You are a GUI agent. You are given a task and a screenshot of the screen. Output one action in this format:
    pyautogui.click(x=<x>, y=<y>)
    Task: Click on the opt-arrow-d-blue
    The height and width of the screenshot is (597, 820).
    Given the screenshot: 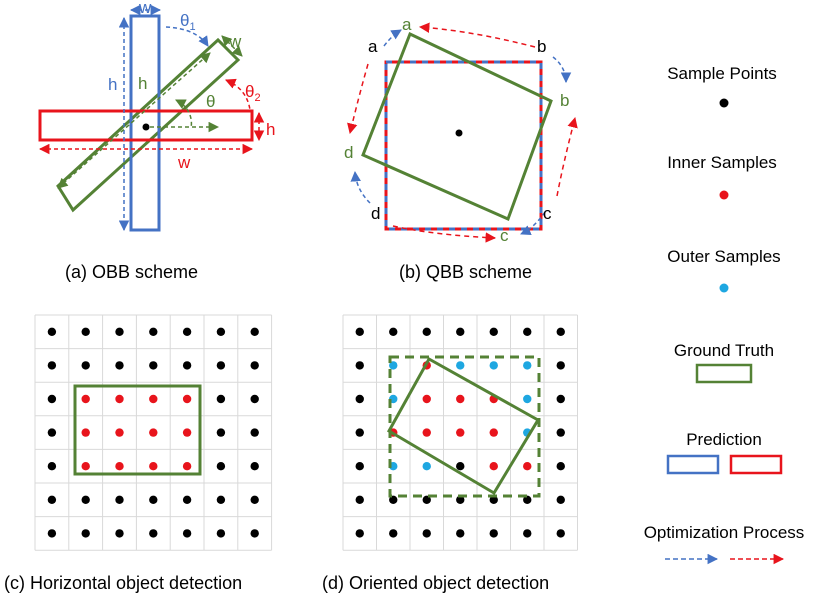 What is the action you would take?
    pyautogui.click(x=360, y=187)
    